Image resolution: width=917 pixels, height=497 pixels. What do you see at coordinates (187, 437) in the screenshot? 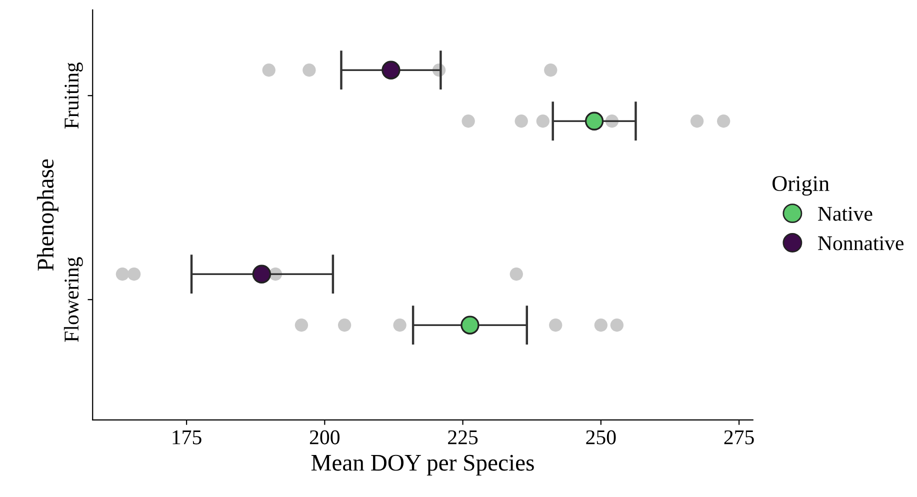
I see `x-tick-label: 175` at bounding box center [187, 437].